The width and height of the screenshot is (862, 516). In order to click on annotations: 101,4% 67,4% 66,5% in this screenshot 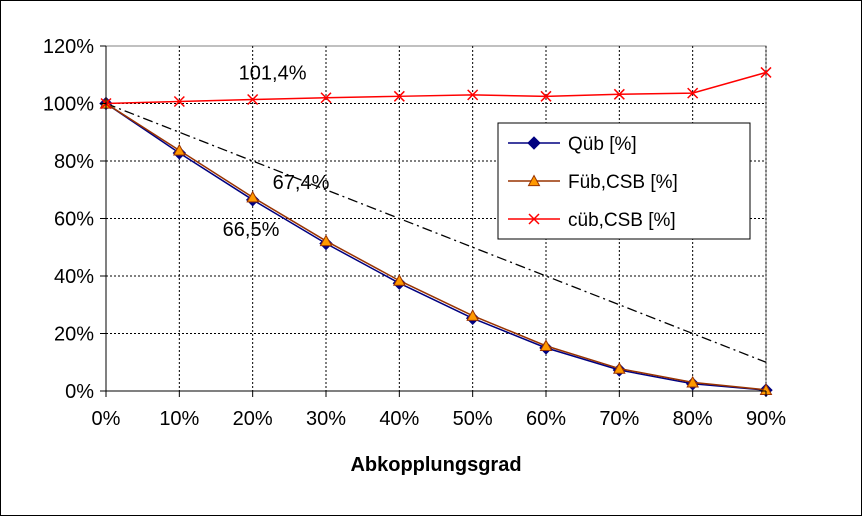, I will do `click(276, 151)`.